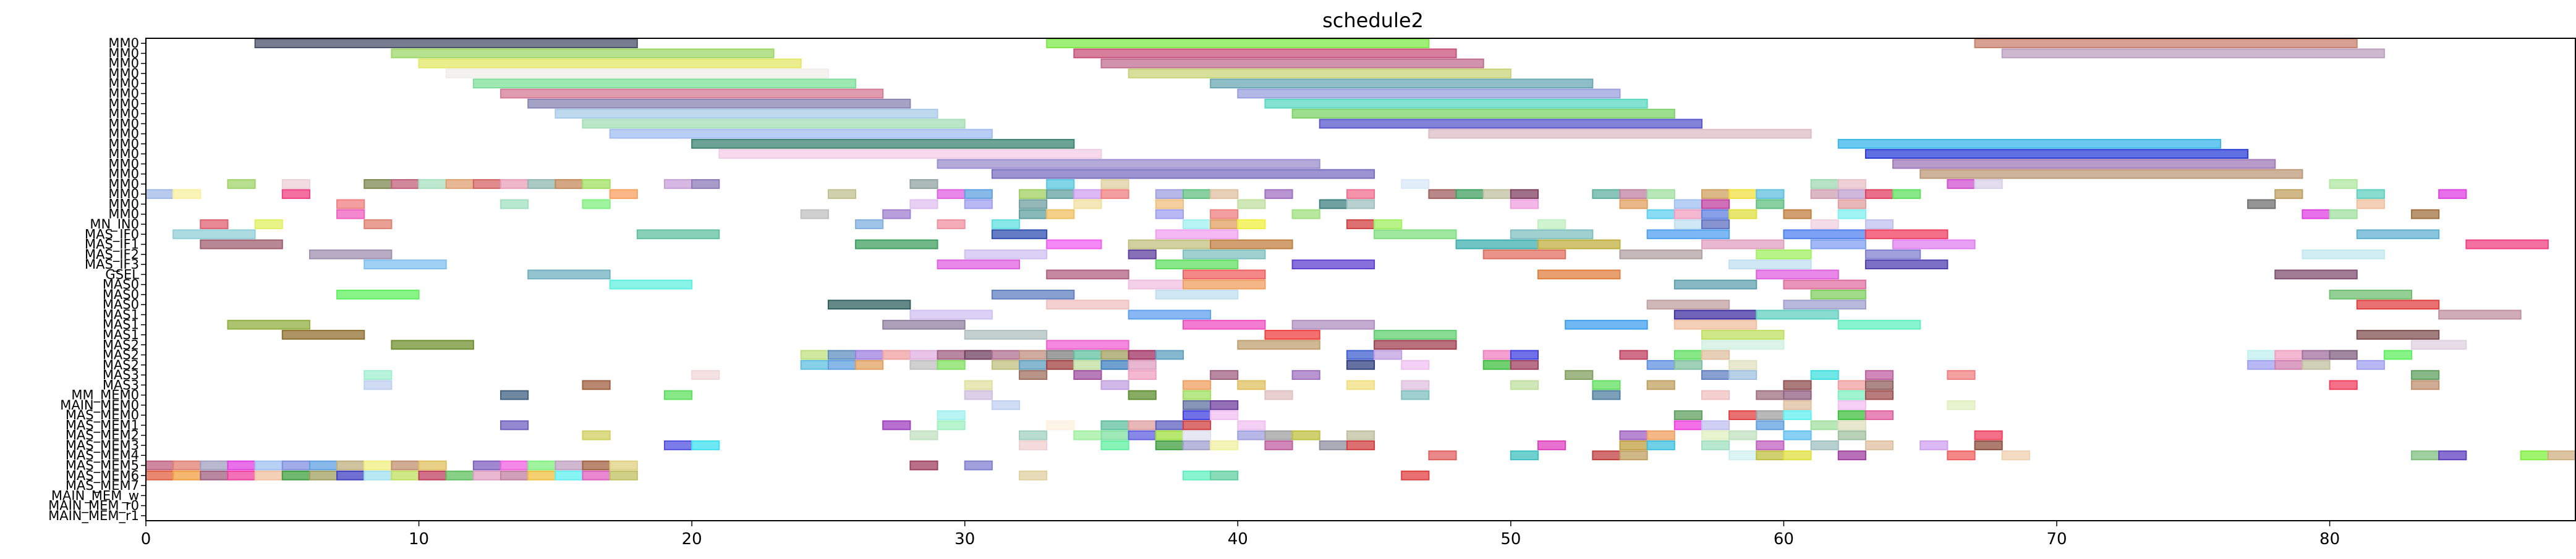 The height and width of the screenshot is (559, 2576). I want to click on y-tick-label: MAS_MEM0, so click(102, 415).